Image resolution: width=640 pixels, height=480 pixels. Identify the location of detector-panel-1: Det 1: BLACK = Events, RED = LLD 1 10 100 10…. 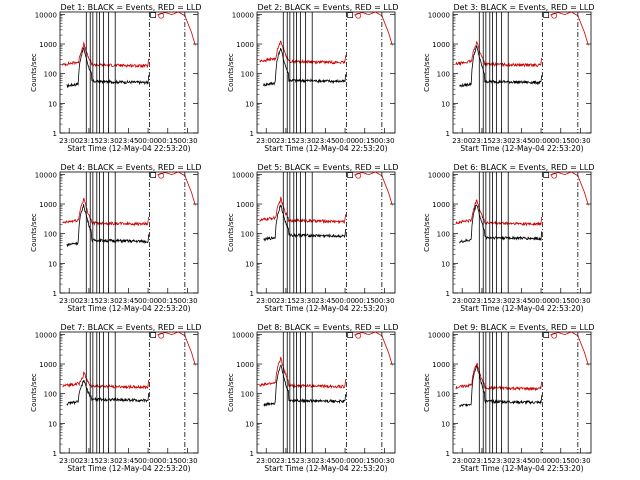
(115, 78).